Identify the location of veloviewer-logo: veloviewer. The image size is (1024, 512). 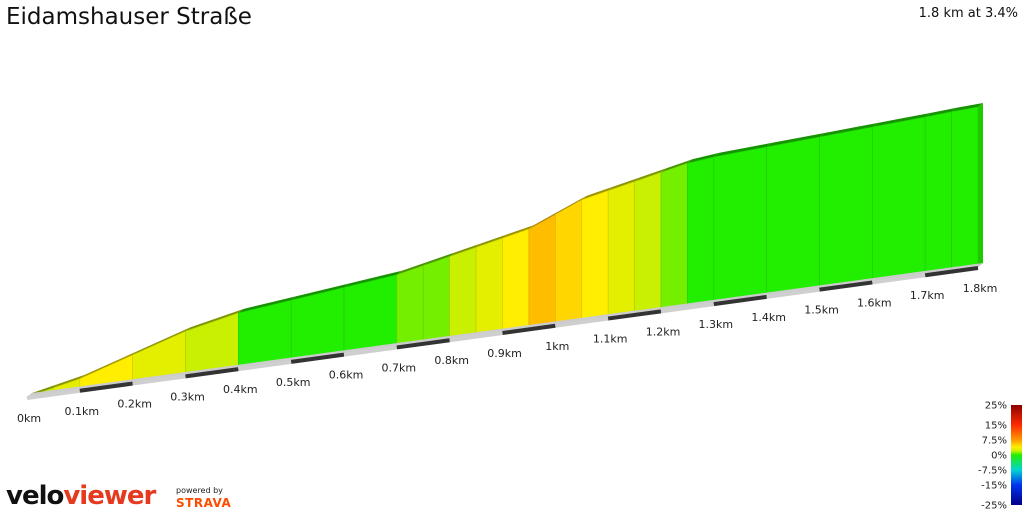
(81, 496).